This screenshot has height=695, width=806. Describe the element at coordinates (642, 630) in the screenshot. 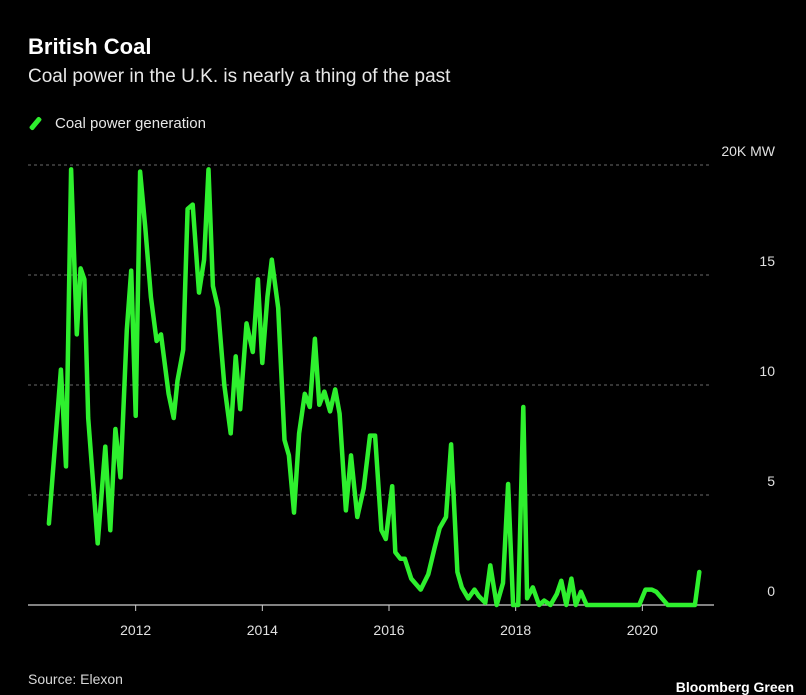

I see `x-tick-label: 2020` at that location.